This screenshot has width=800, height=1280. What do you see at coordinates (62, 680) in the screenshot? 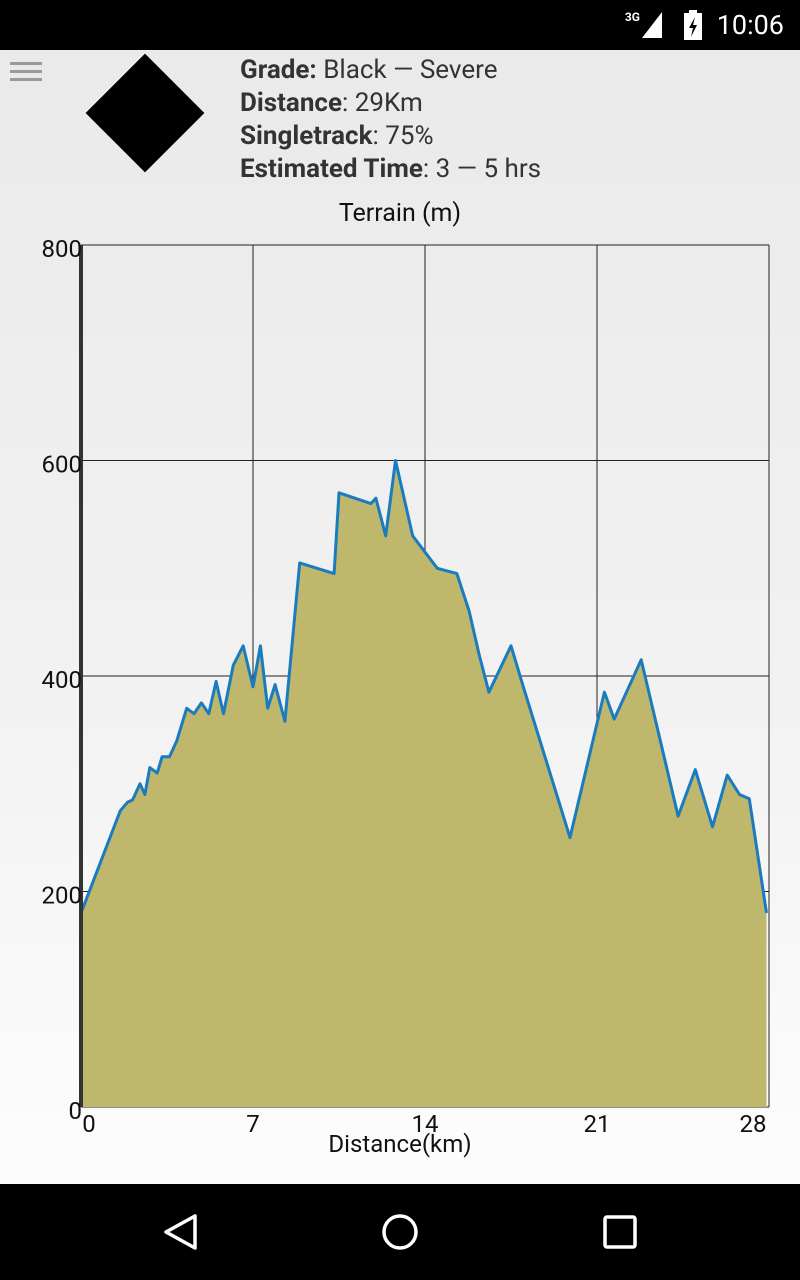
I see `y-tick-label: 400` at bounding box center [62, 680].